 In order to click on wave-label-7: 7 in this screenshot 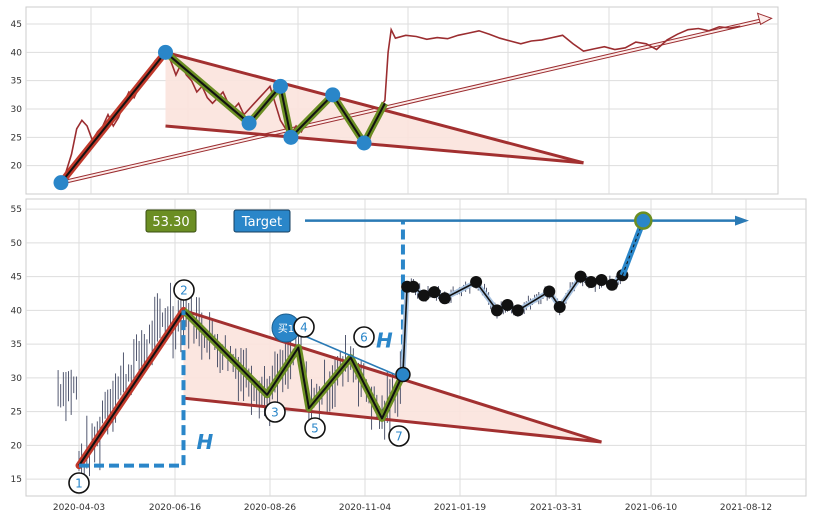, I will do `click(399, 437)`.